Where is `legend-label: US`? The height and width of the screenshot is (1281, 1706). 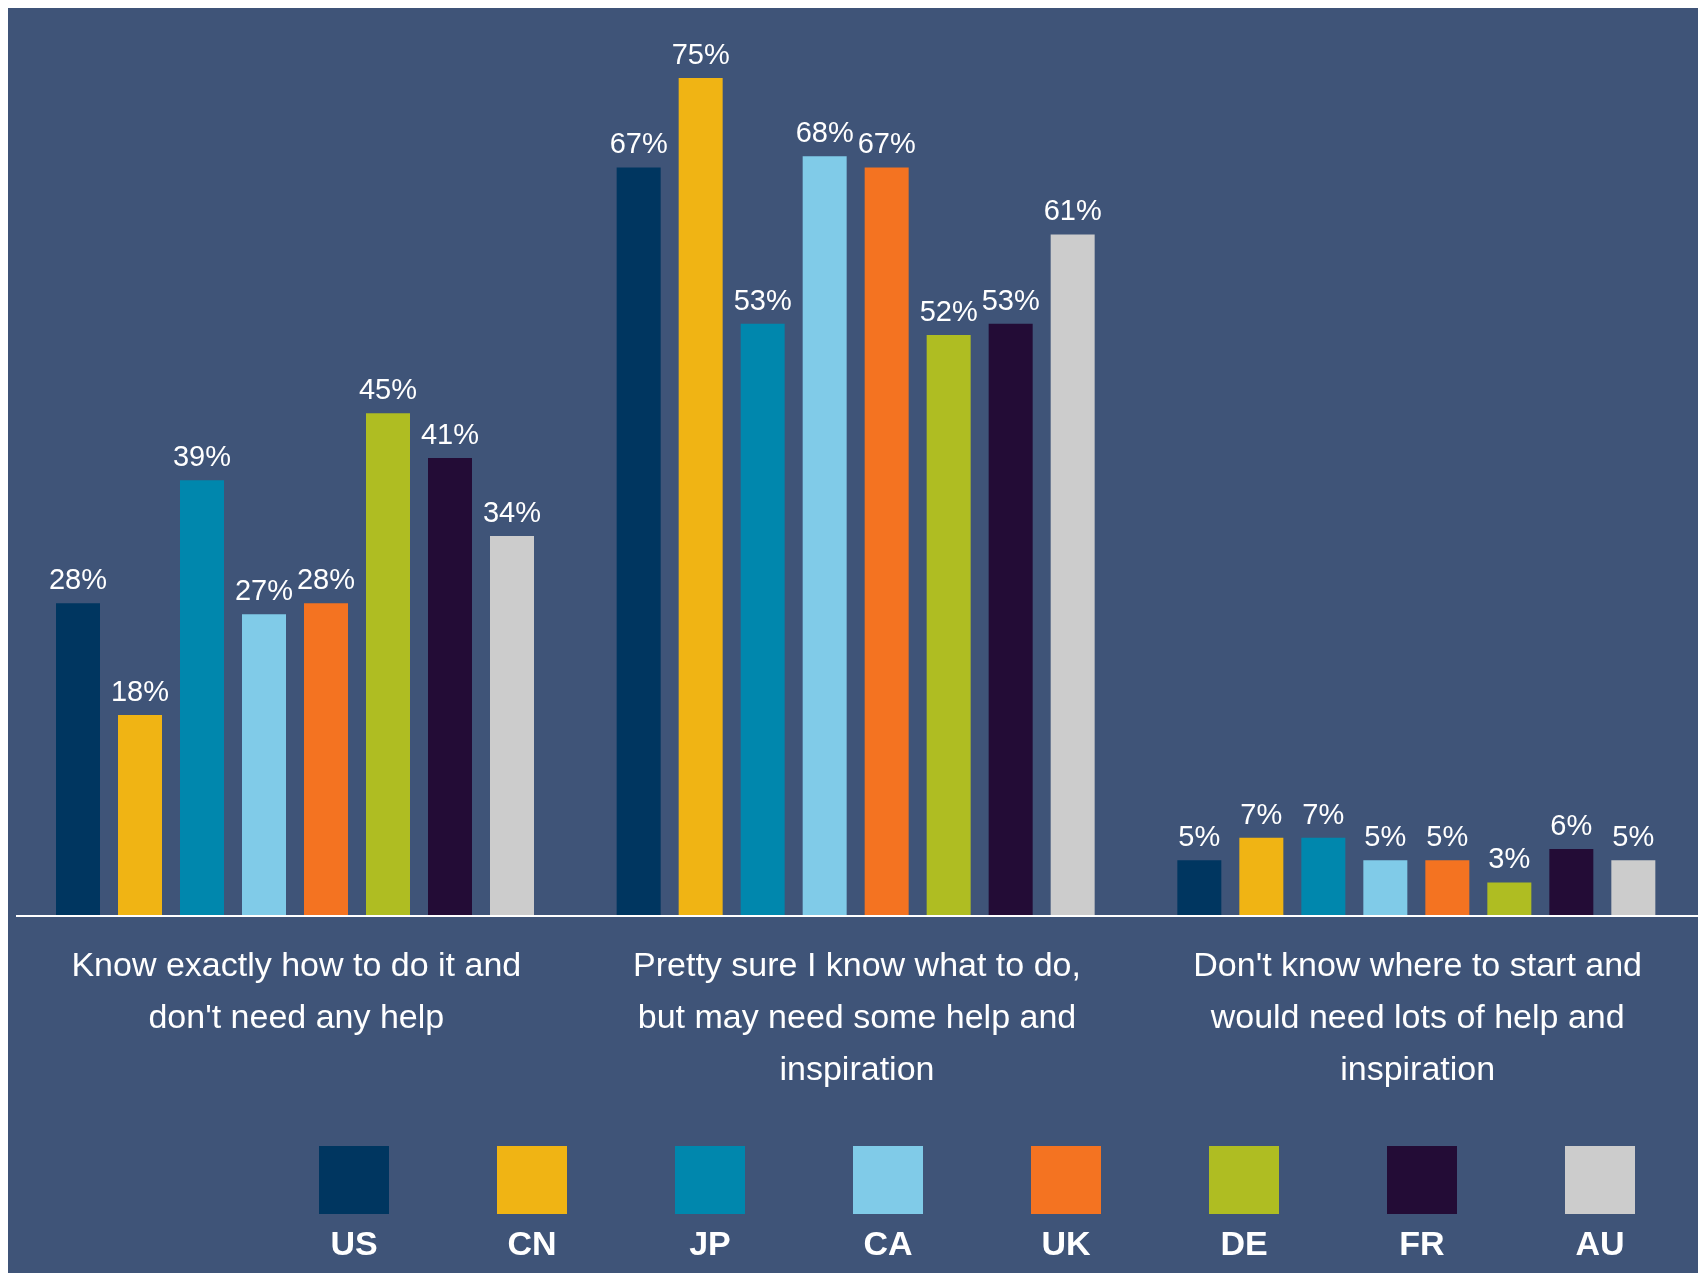
legend-label: US is located at coordinates (354, 1243).